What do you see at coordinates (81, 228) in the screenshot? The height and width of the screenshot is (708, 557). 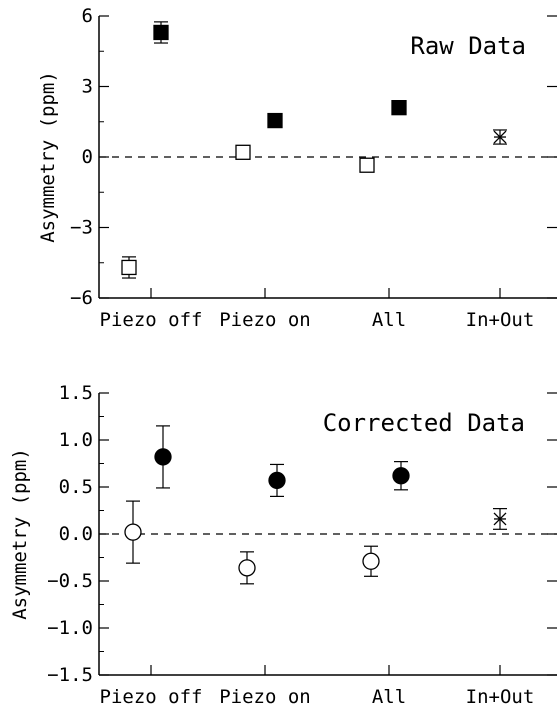 I see `y-tick-label: −3` at bounding box center [81, 228].